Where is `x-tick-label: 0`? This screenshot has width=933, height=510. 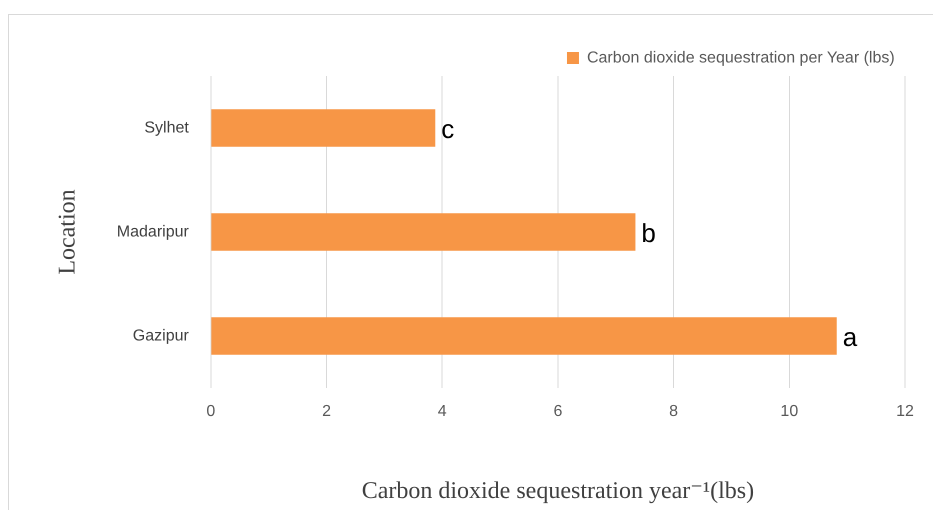
x-tick-label: 0 is located at coordinates (211, 411).